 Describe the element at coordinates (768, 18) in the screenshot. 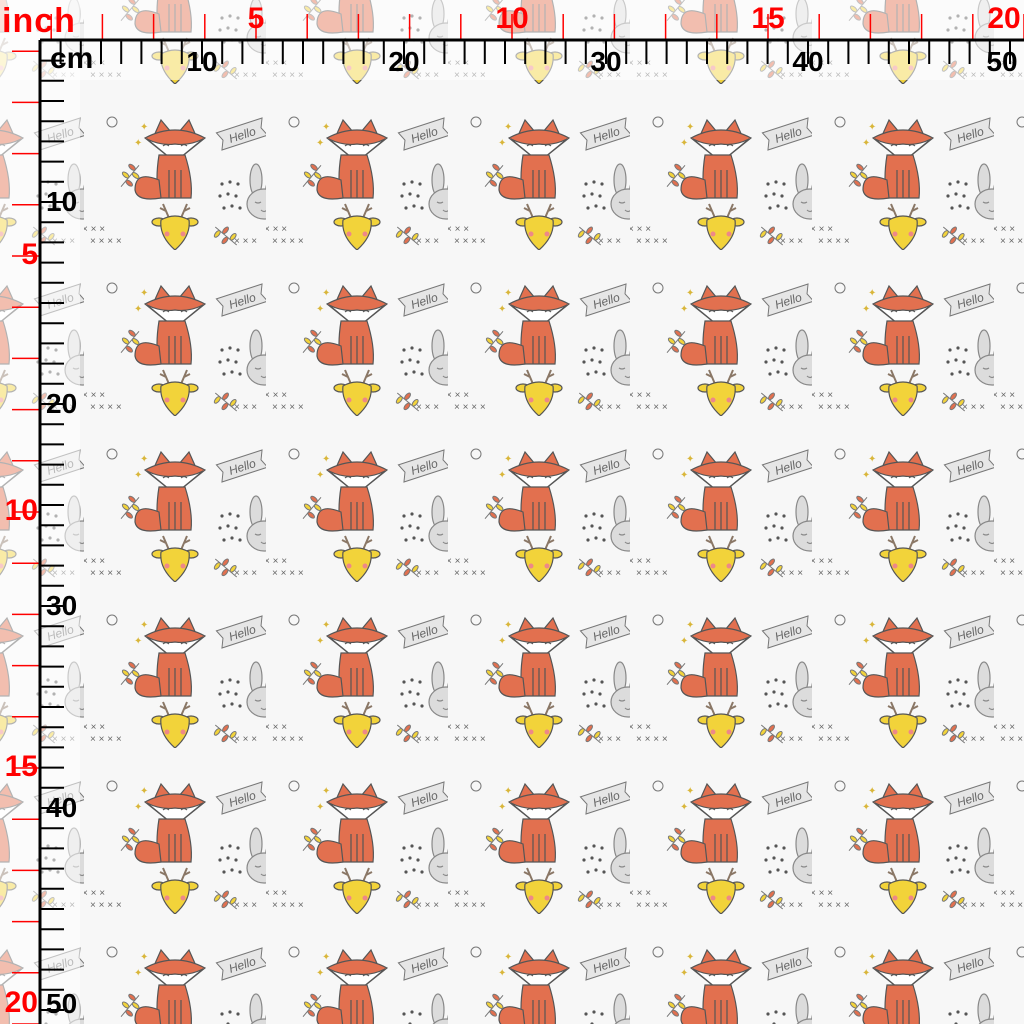

I see `inch-label-top: 15` at that location.